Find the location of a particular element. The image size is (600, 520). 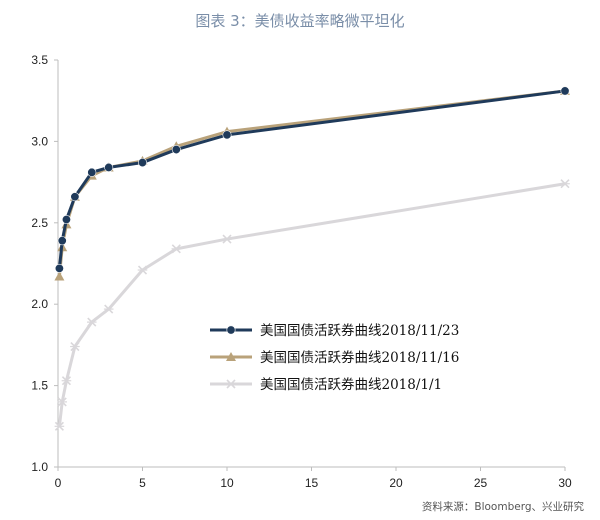

legend-item-2: 美国国债活跃券曲线2018/11/16 is located at coordinates (334, 358).